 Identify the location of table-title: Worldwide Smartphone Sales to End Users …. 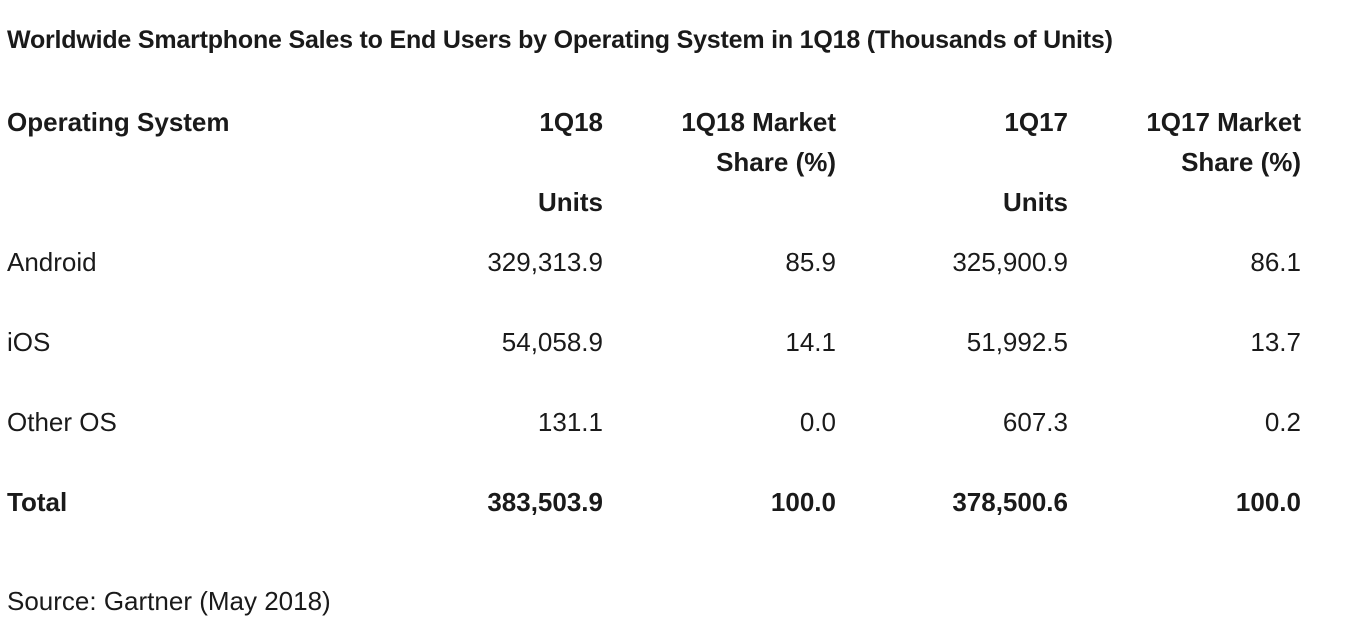
(560, 40).